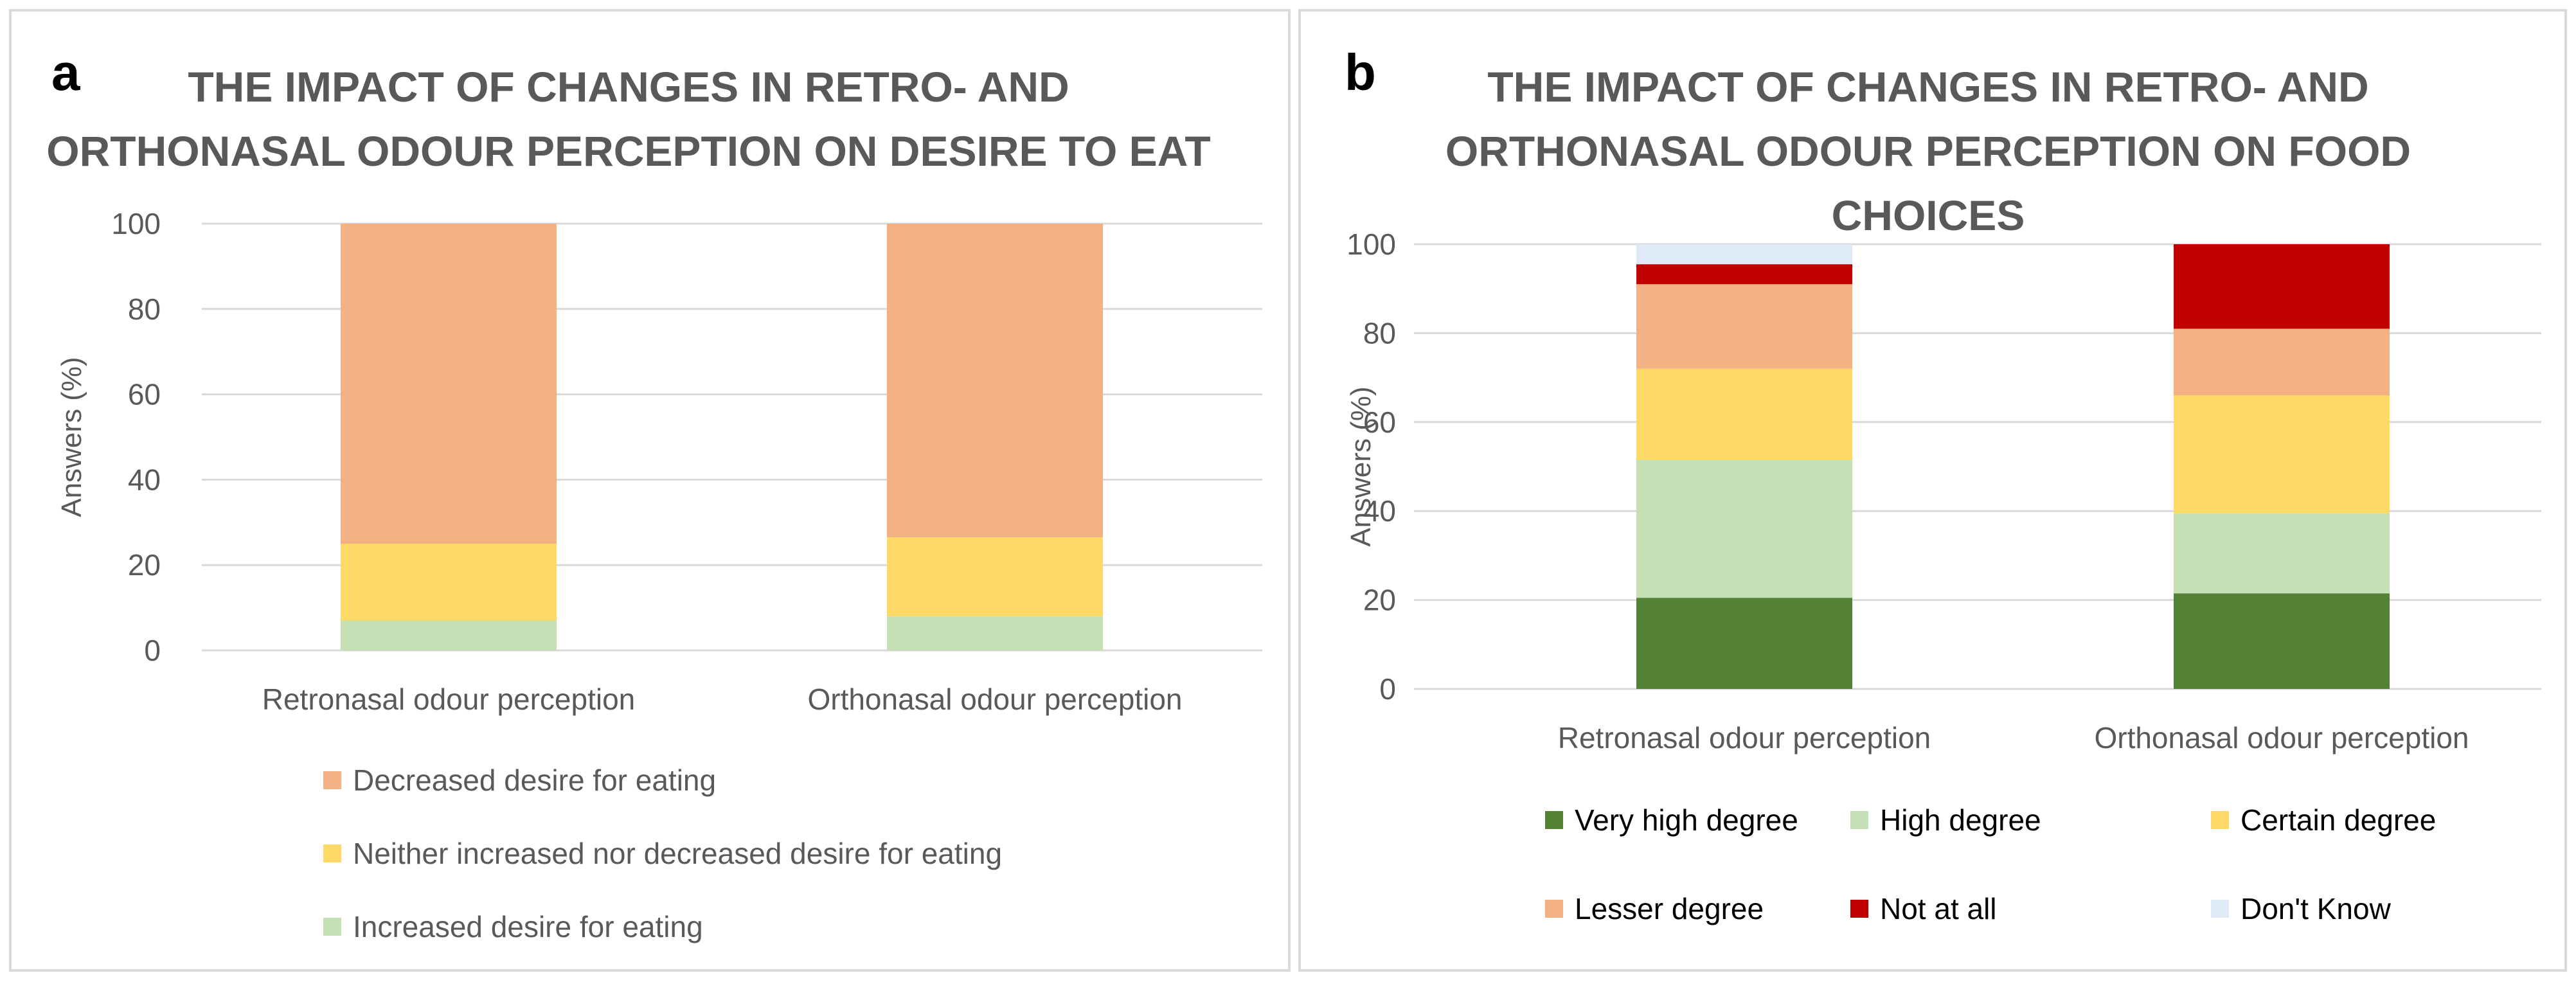 Image resolution: width=2576 pixels, height=982 pixels. I want to click on bar-b-cat2-lesser-degree, so click(2282, 362).